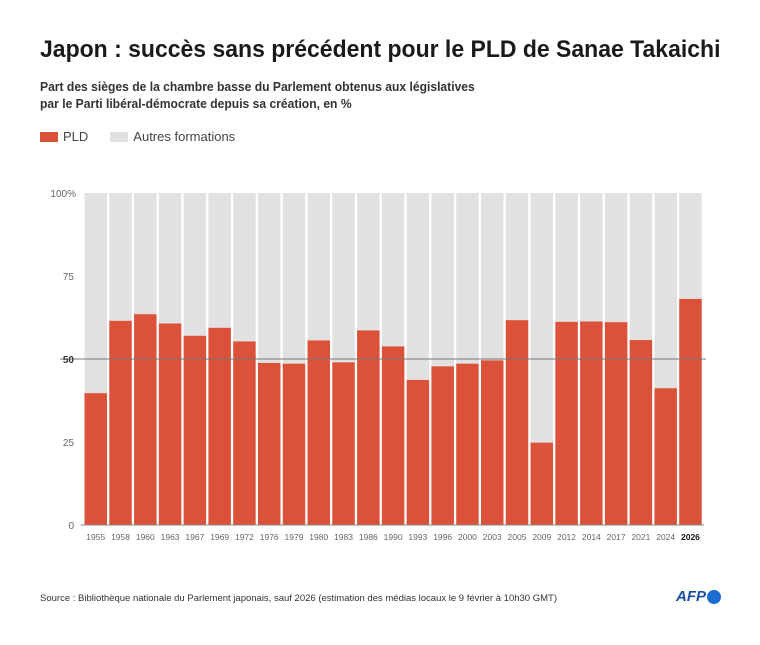  What do you see at coordinates (492, 277) in the screenshot?
I see `bar-others-2003` at bounding box center [492, 277].